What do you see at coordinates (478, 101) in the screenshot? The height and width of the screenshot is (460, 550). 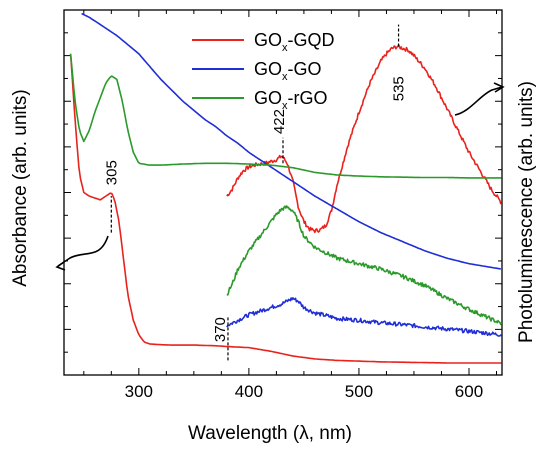 I see `right-axis-arrow` at bounding box center [478, 101].